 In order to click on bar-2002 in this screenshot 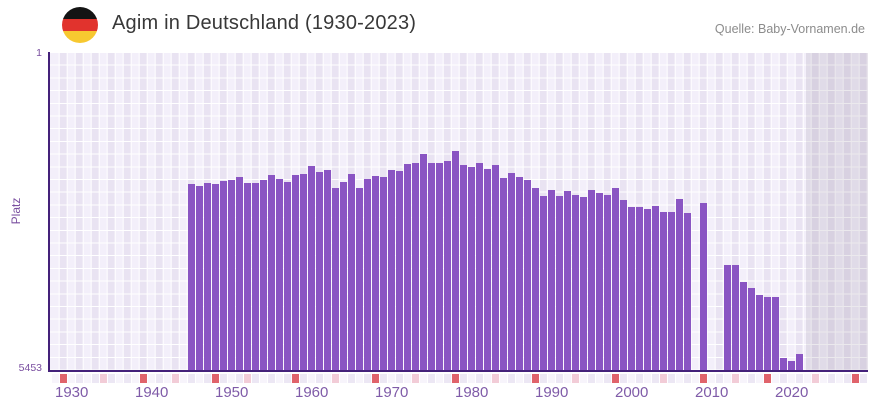, I will do `click(648, 289)`.